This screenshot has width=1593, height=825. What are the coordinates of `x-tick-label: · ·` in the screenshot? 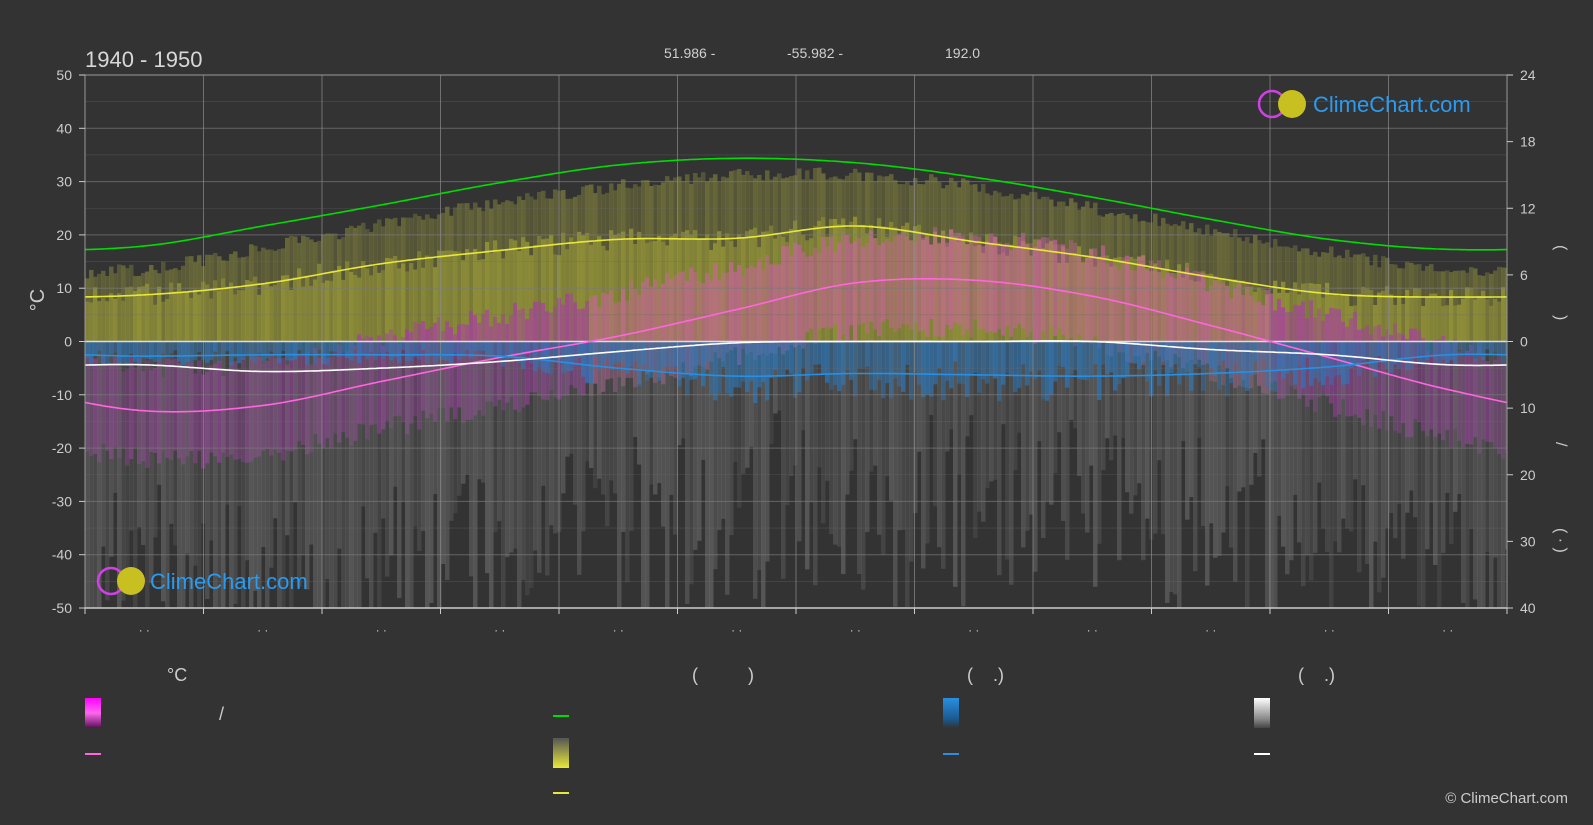 It's located at (973, 630).